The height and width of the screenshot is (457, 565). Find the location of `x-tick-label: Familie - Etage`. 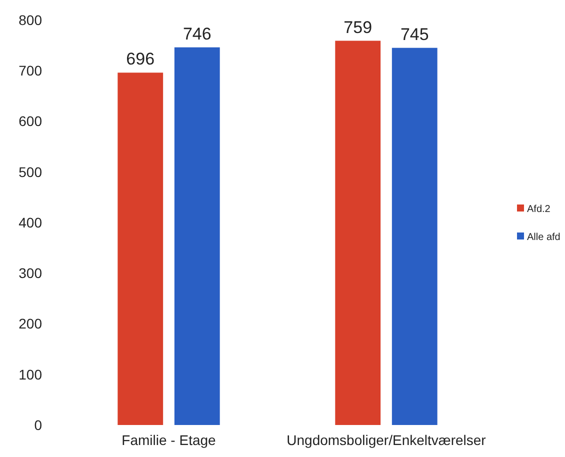

x-tick-label: Familie - Etage is located at coordinates (169, 440).